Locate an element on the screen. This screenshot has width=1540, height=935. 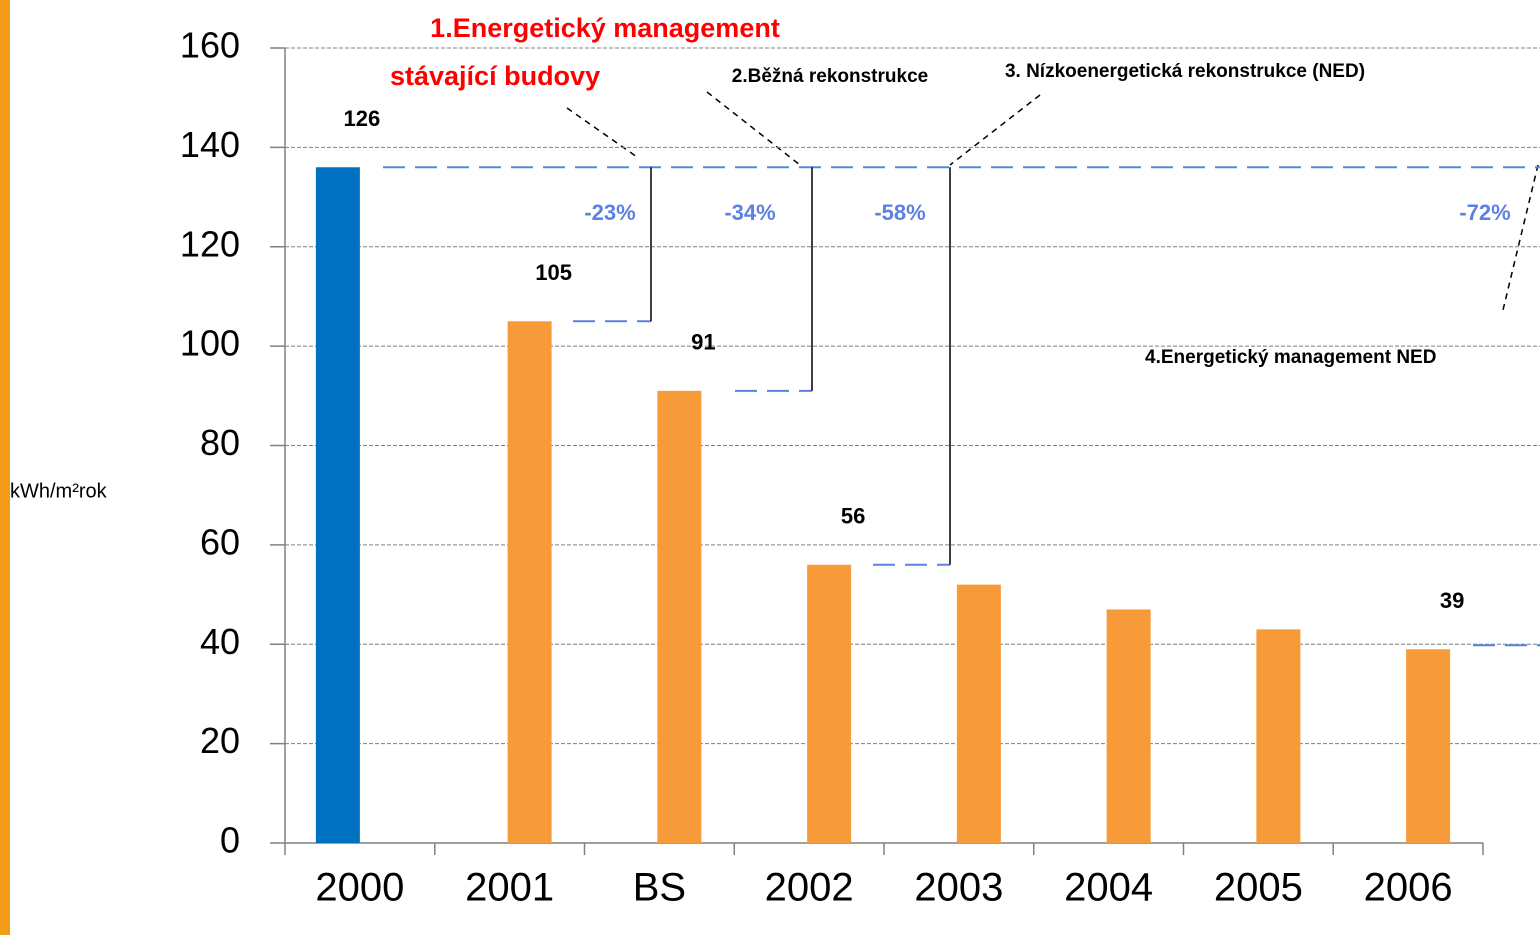
x-tick-label: 2006 is located at coordinates (1408, 888).